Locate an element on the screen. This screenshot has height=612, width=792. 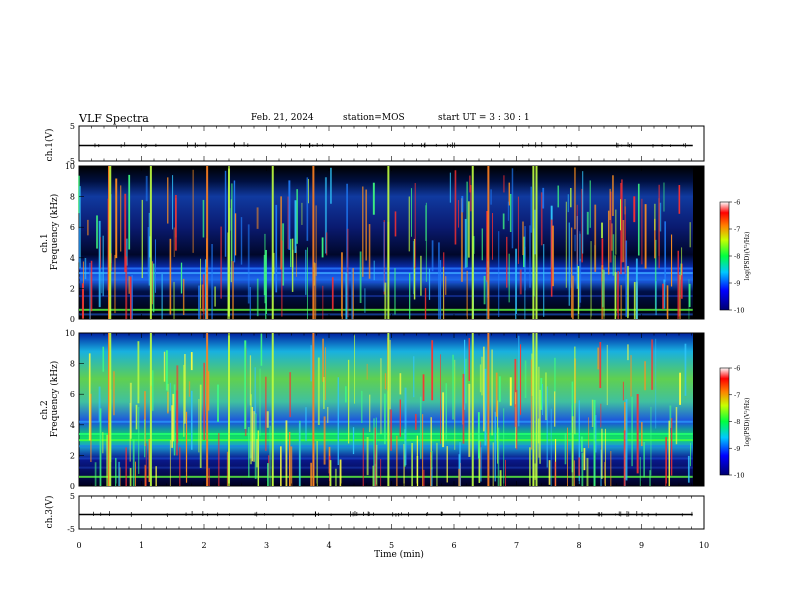
ch1-colorbar-tick-label: -9 is located at coordinates (737, 284).